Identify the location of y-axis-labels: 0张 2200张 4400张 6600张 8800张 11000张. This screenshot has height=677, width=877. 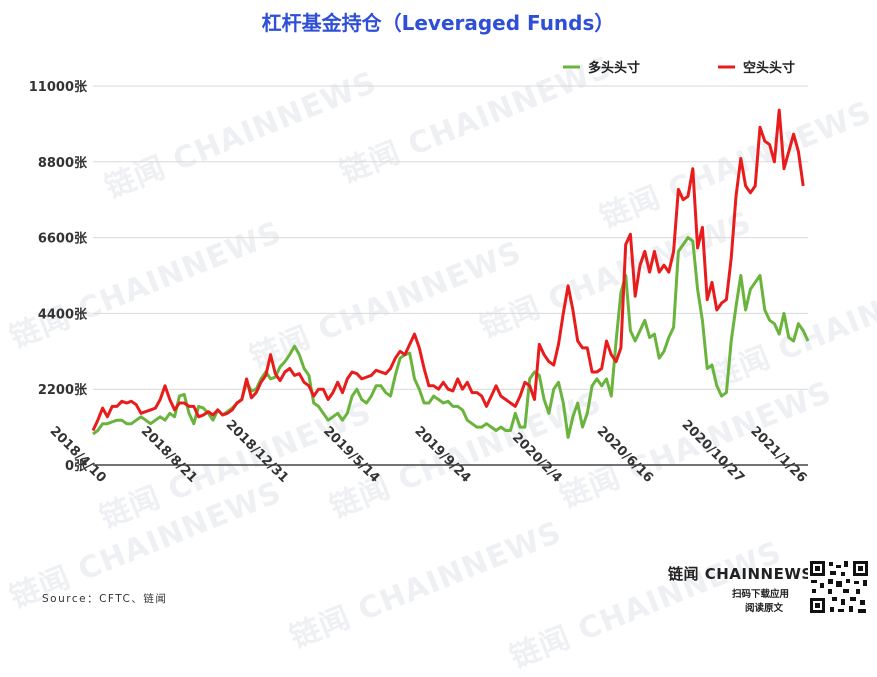
(58, 277).